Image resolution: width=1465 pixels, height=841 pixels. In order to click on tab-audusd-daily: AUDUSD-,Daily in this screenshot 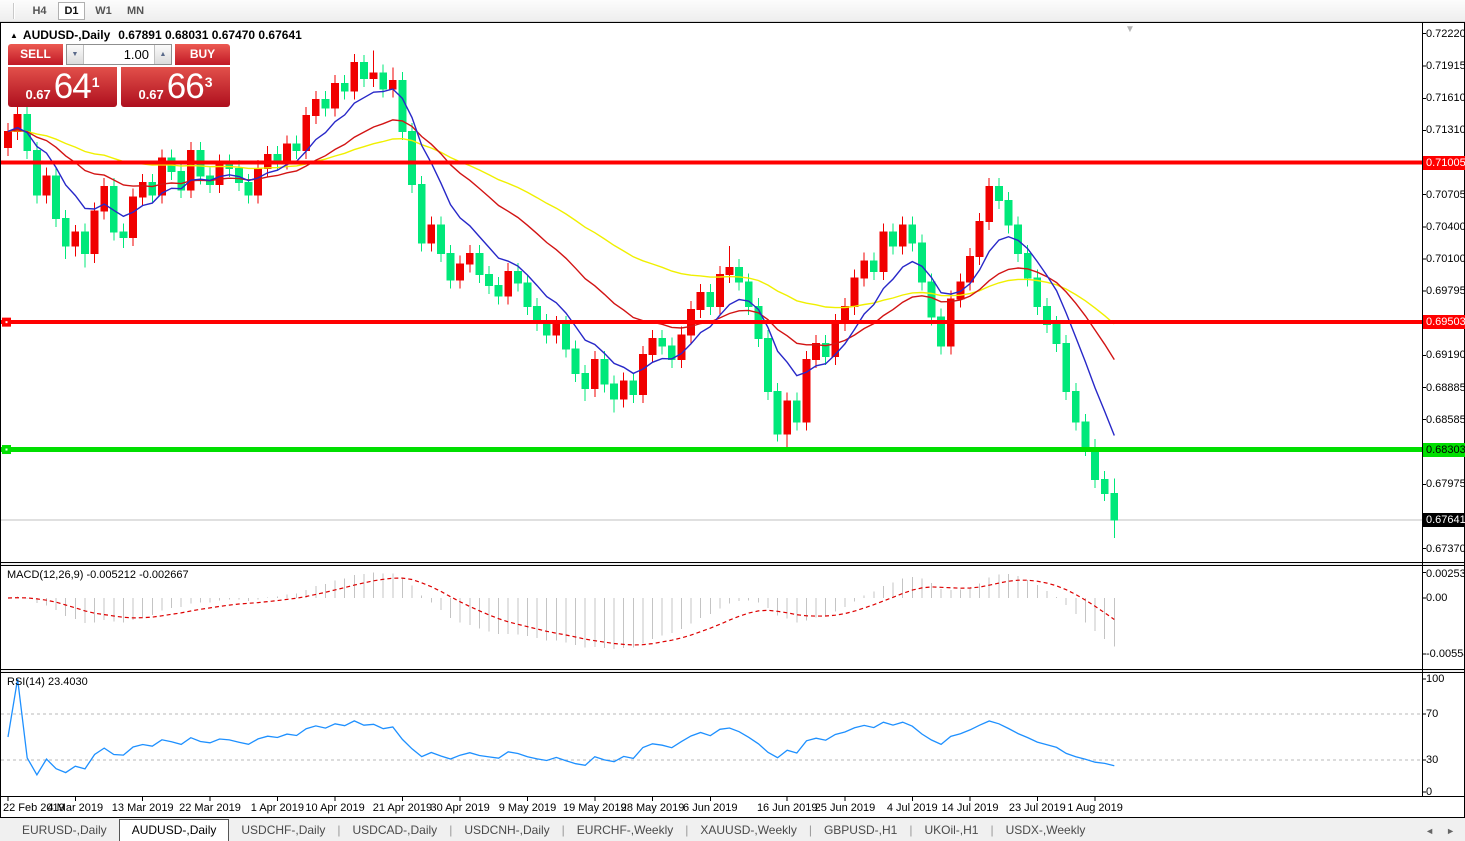, I will do `click(174, 830)`.